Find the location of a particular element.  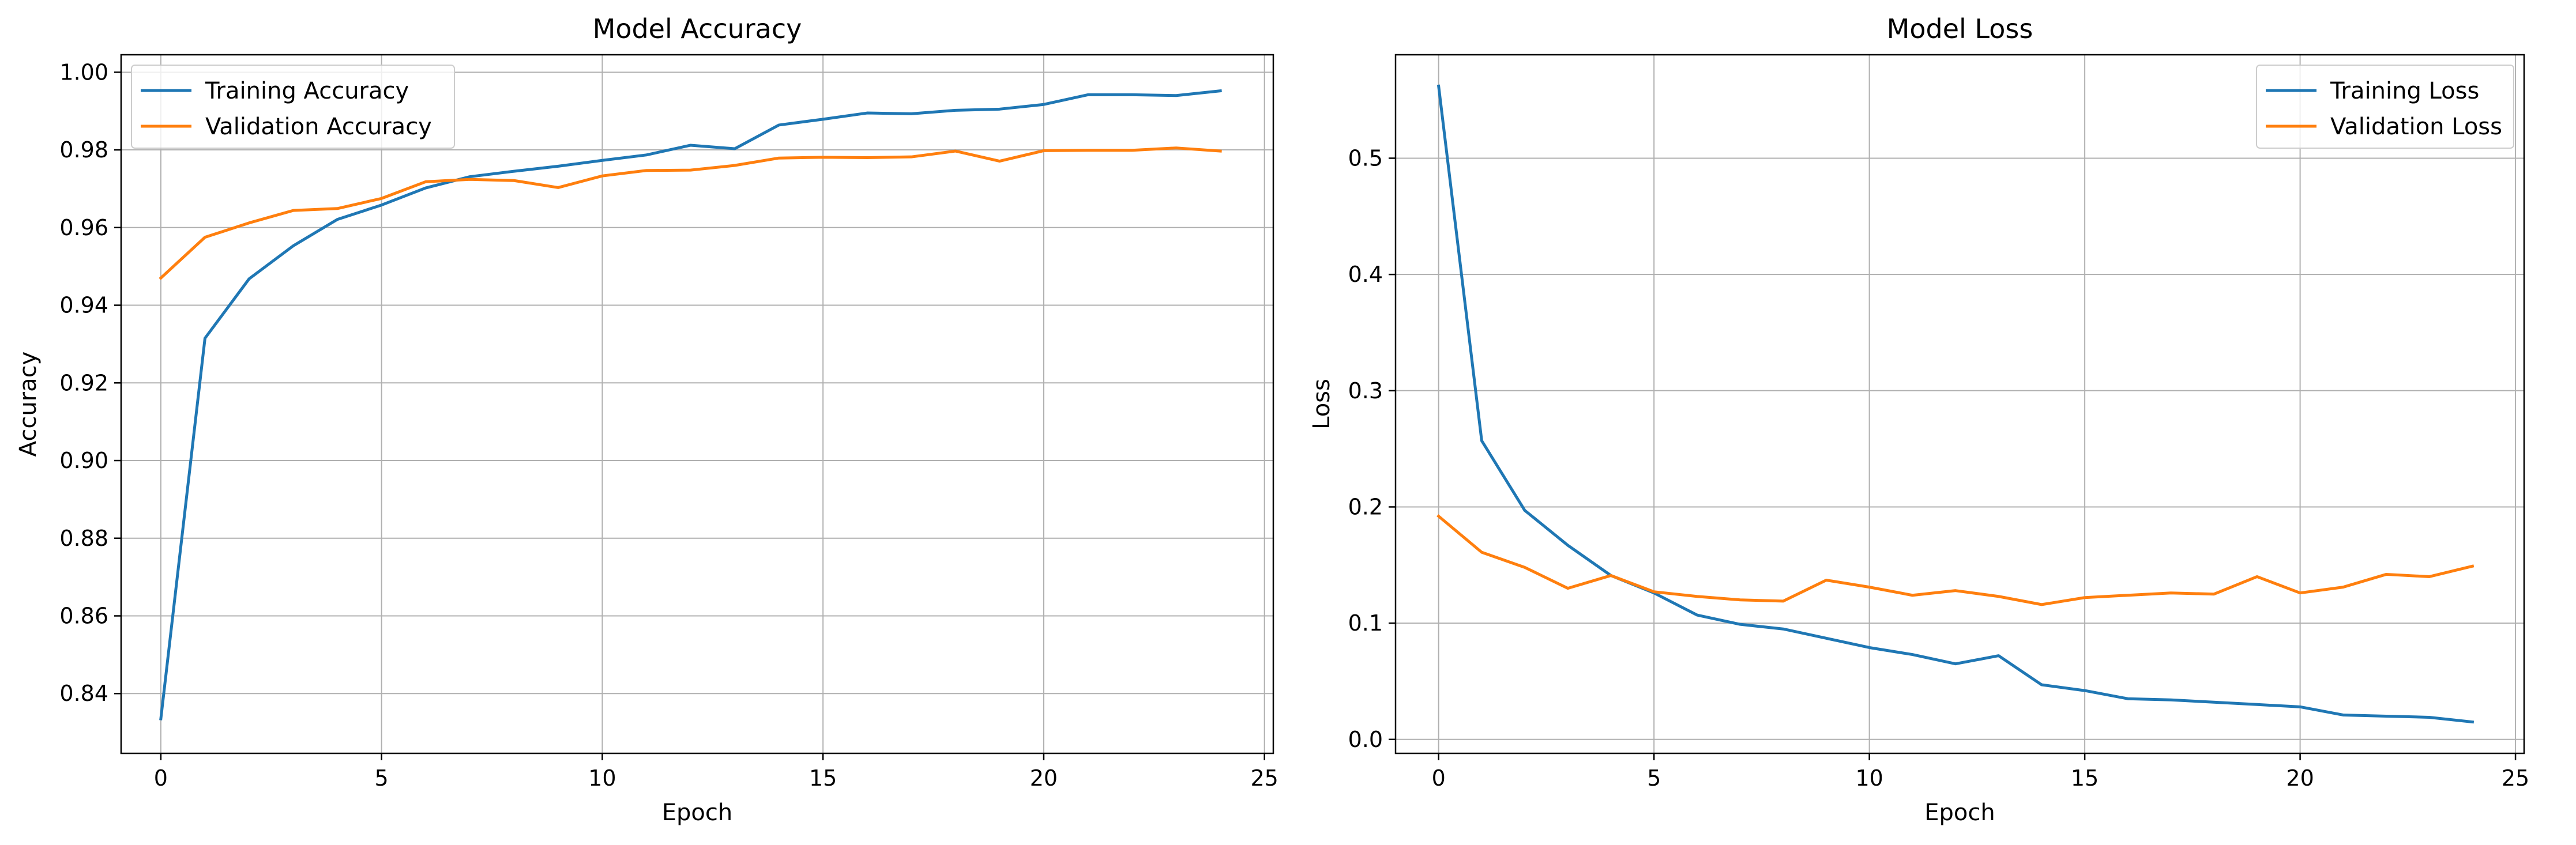

accuracy-y-tick-label: 0.92 is located at coordinates (83, 383).